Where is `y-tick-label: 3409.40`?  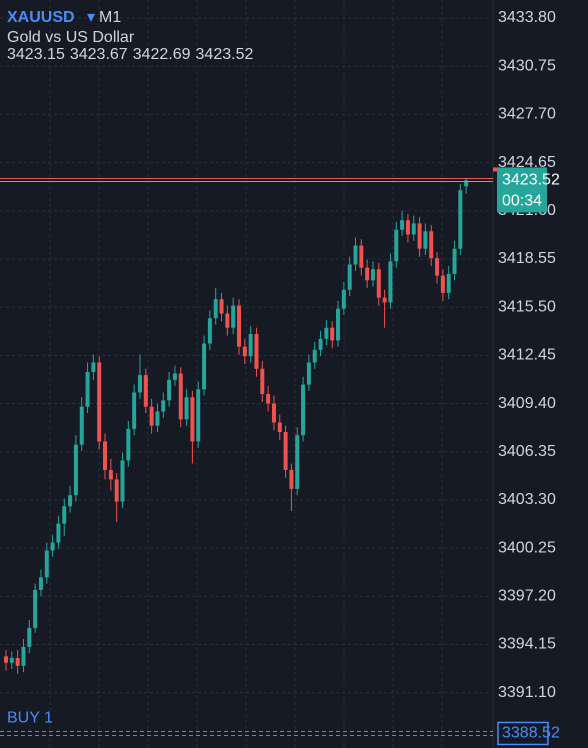
y-tick-label: 3409.40 is located at coordinates (527, 403).